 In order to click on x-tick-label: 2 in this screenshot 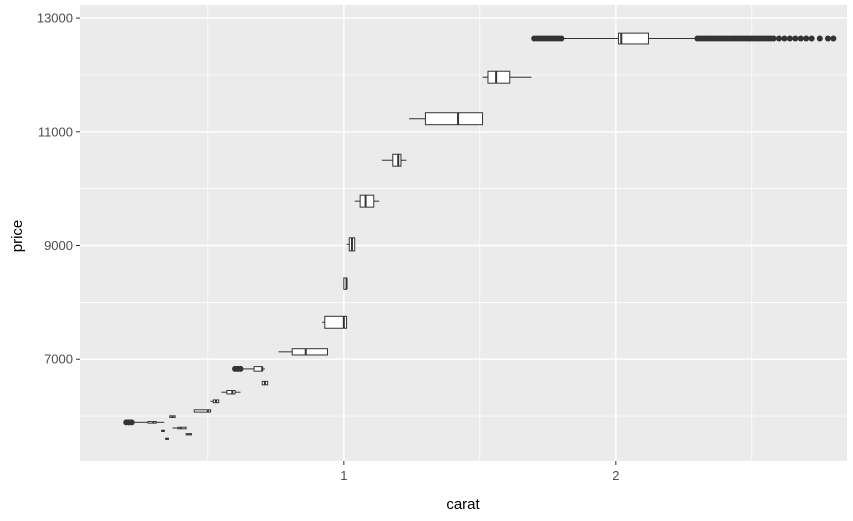, I will do `click(615, 475)`.